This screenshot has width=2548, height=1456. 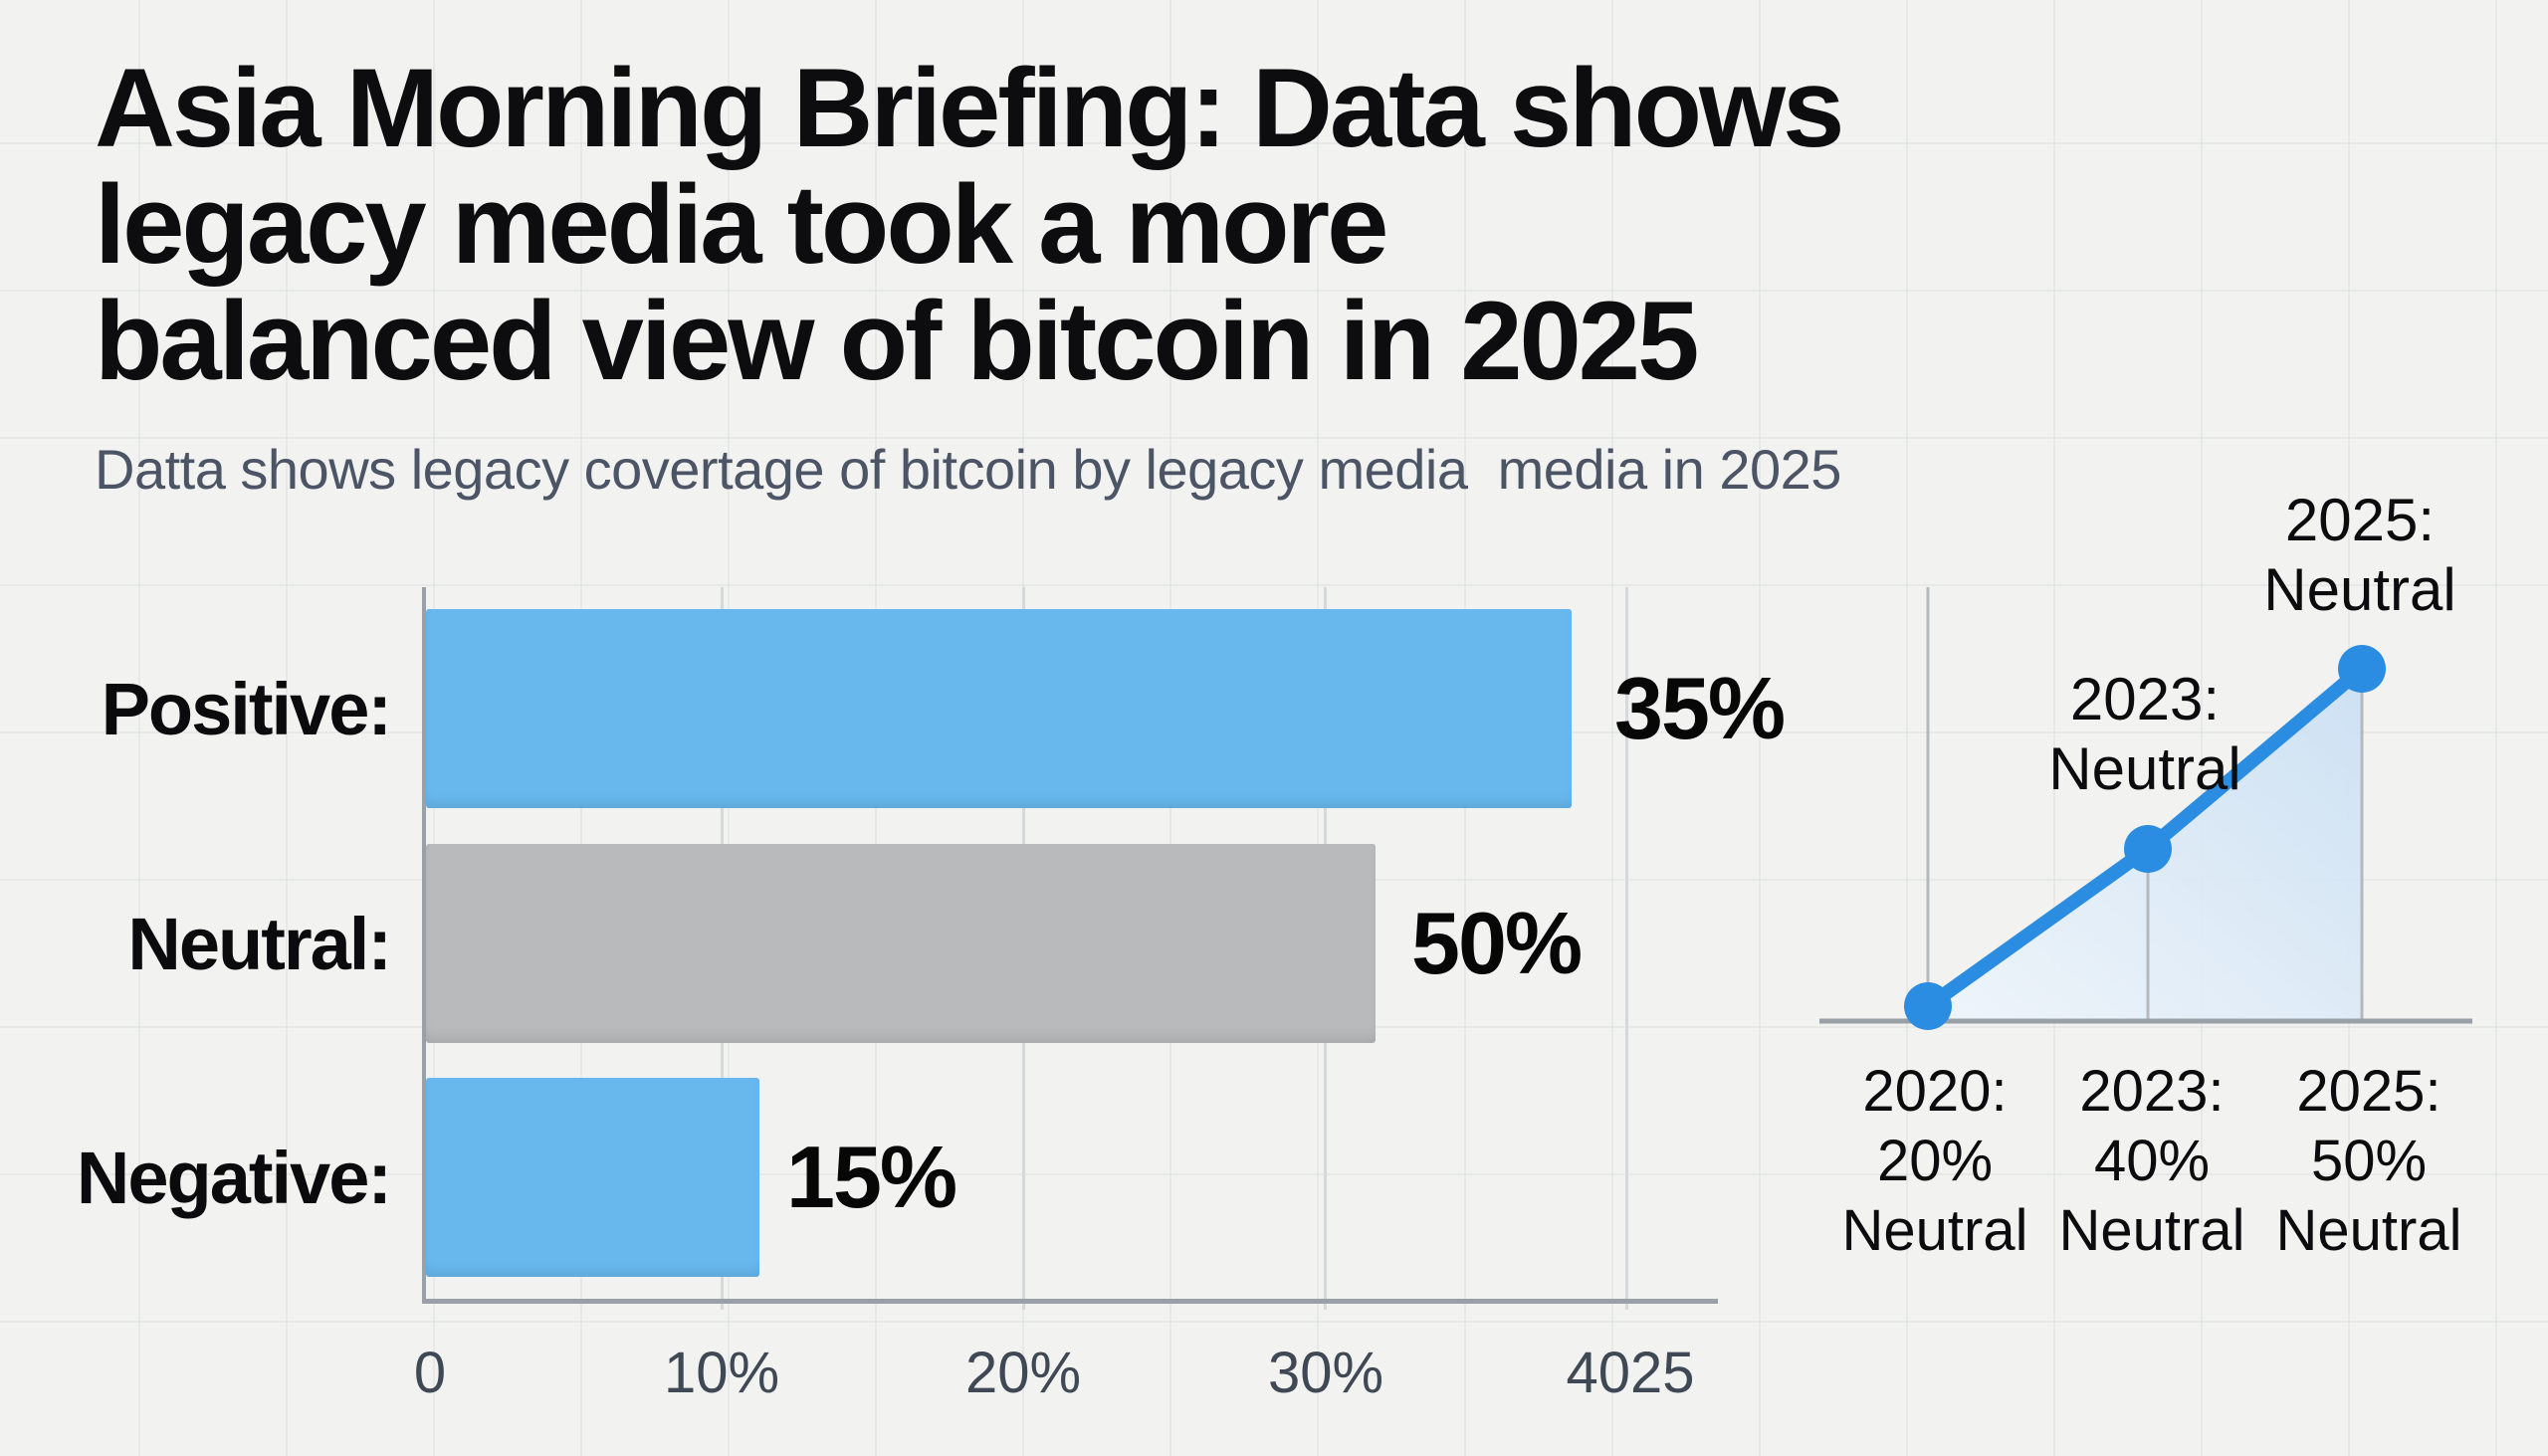 I want to click on lc-xlabel-2020: 2020: 20% Neutral, so click(x=1935, y=1161).